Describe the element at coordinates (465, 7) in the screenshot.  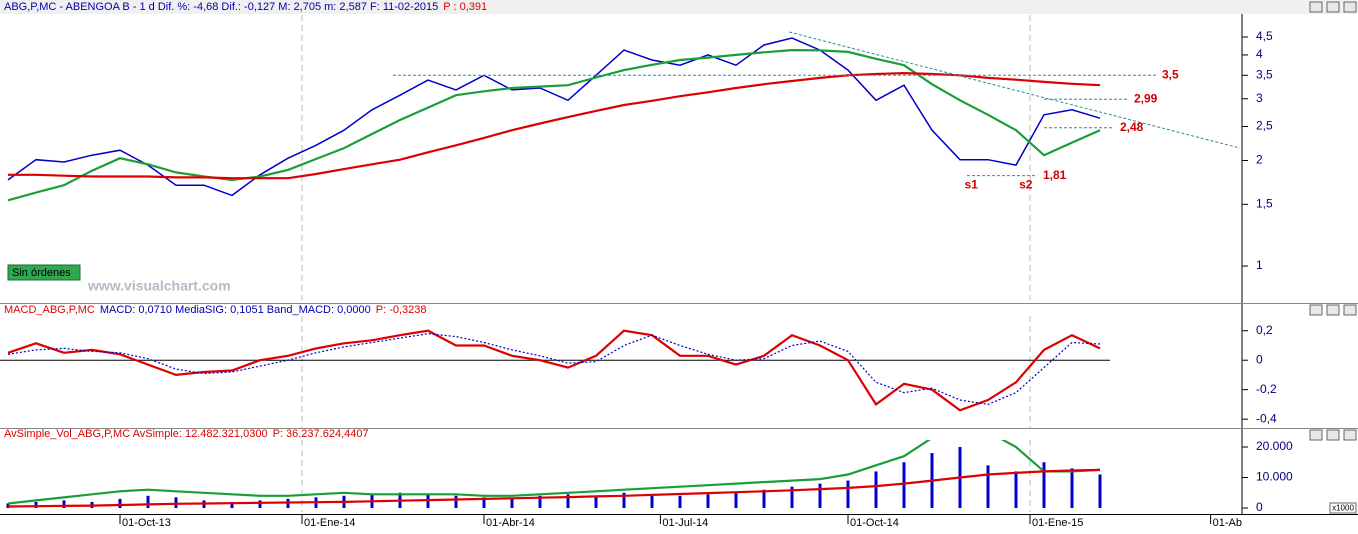
I see `title-part: P : 0,391` at that location.